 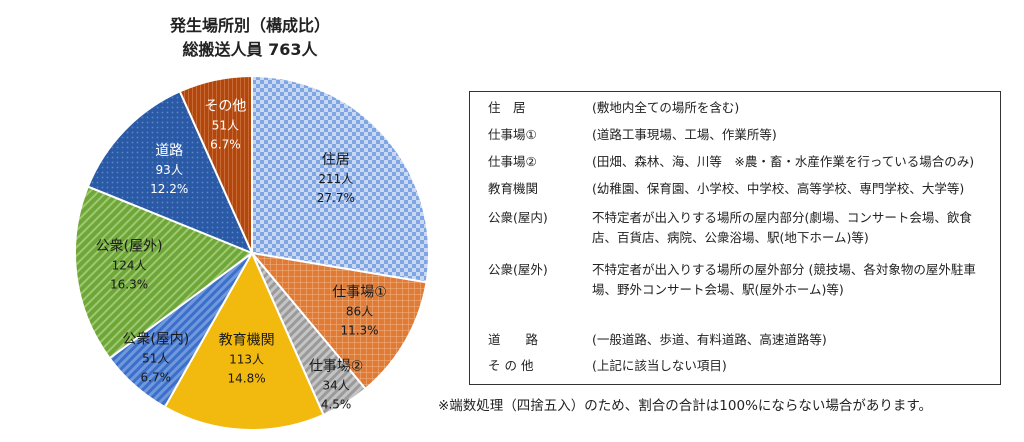 I want to click on legend-name: 教育機関, so click(x=513, y=188).